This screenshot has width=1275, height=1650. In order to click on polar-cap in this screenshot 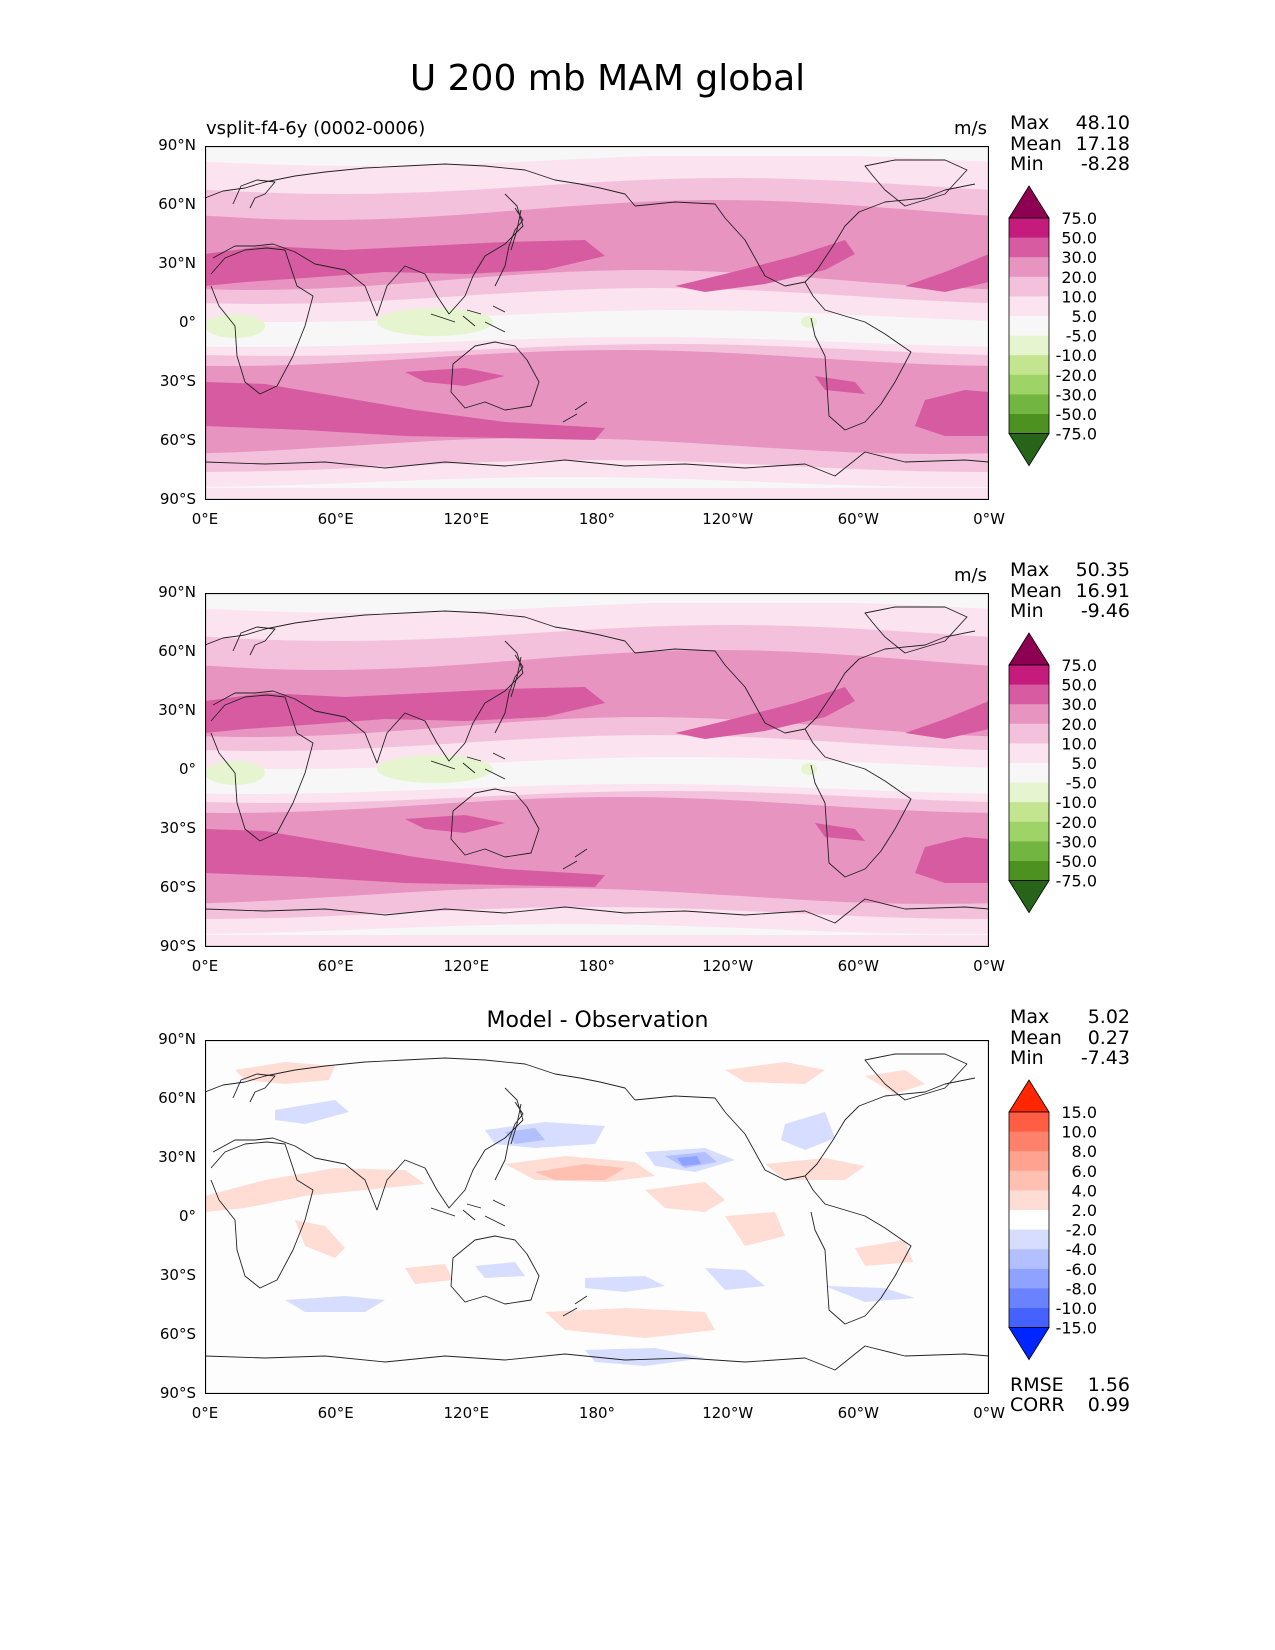, I will do `click(597, 151)`.